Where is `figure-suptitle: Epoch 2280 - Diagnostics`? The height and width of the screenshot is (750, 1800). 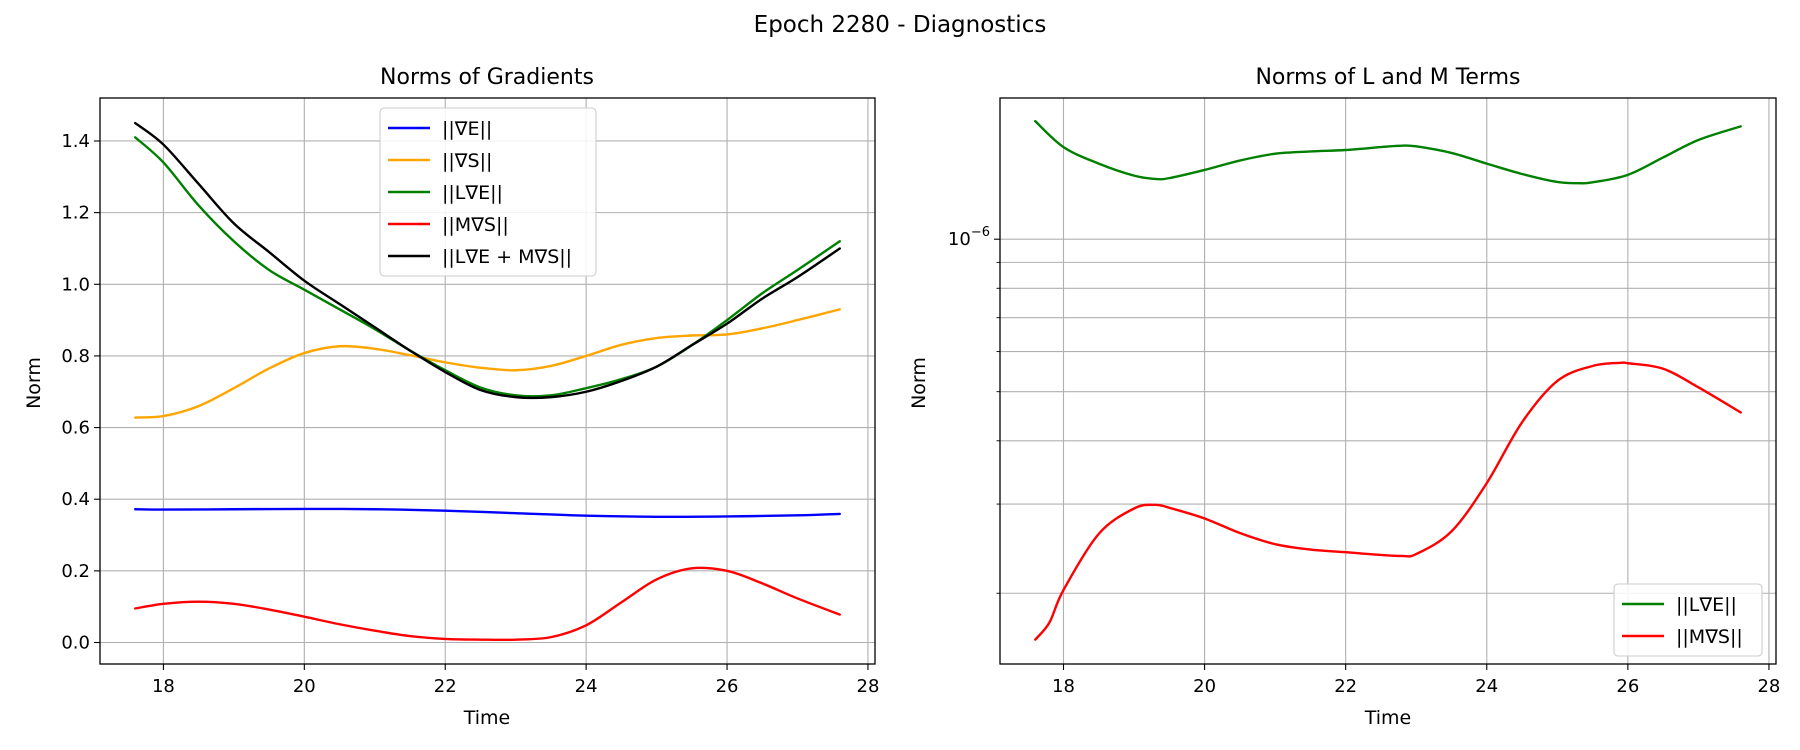 figure-suptitle: Epoch 2280 - Diagnostics is located at coordinates (900, 25).